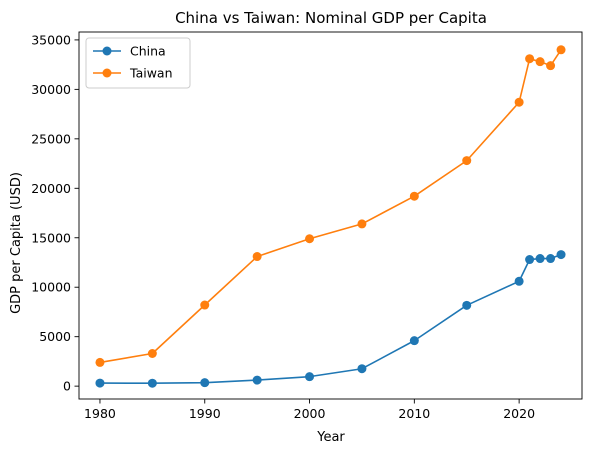 The width and height of the screenshot is (589, 455). What do you see at coordinates (330, 437) in the screenshot?
I see `x-axis-label: Year` at bounding box center [330, 437].